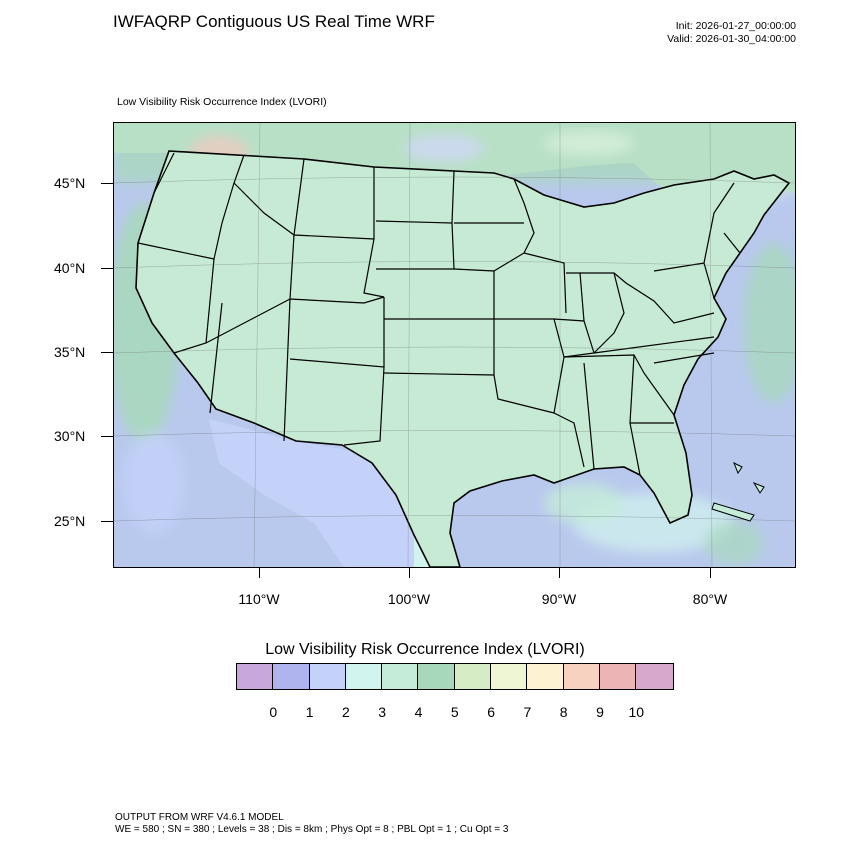 The image size is (850, 850). Describe the element at coordinates (409, 599) in the screenshot. I see `lon-label-100: 100°W` at that location.